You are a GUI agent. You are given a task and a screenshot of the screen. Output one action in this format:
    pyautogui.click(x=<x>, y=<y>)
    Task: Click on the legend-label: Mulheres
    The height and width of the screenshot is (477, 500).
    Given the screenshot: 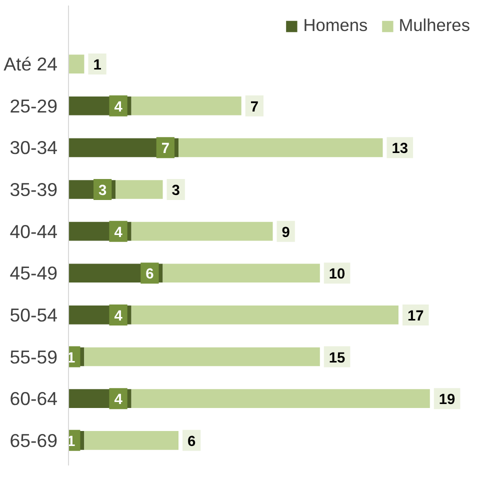 What is the action you would take?
    pyautogui.click(x=434, y=25)
    